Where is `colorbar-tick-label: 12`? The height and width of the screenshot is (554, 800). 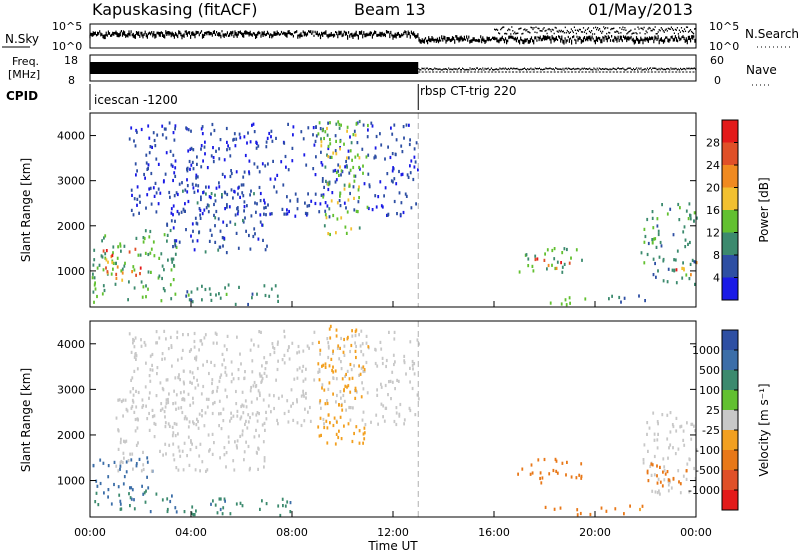 colorbar-tick-label: 12 is located at coordinates (713, 233).